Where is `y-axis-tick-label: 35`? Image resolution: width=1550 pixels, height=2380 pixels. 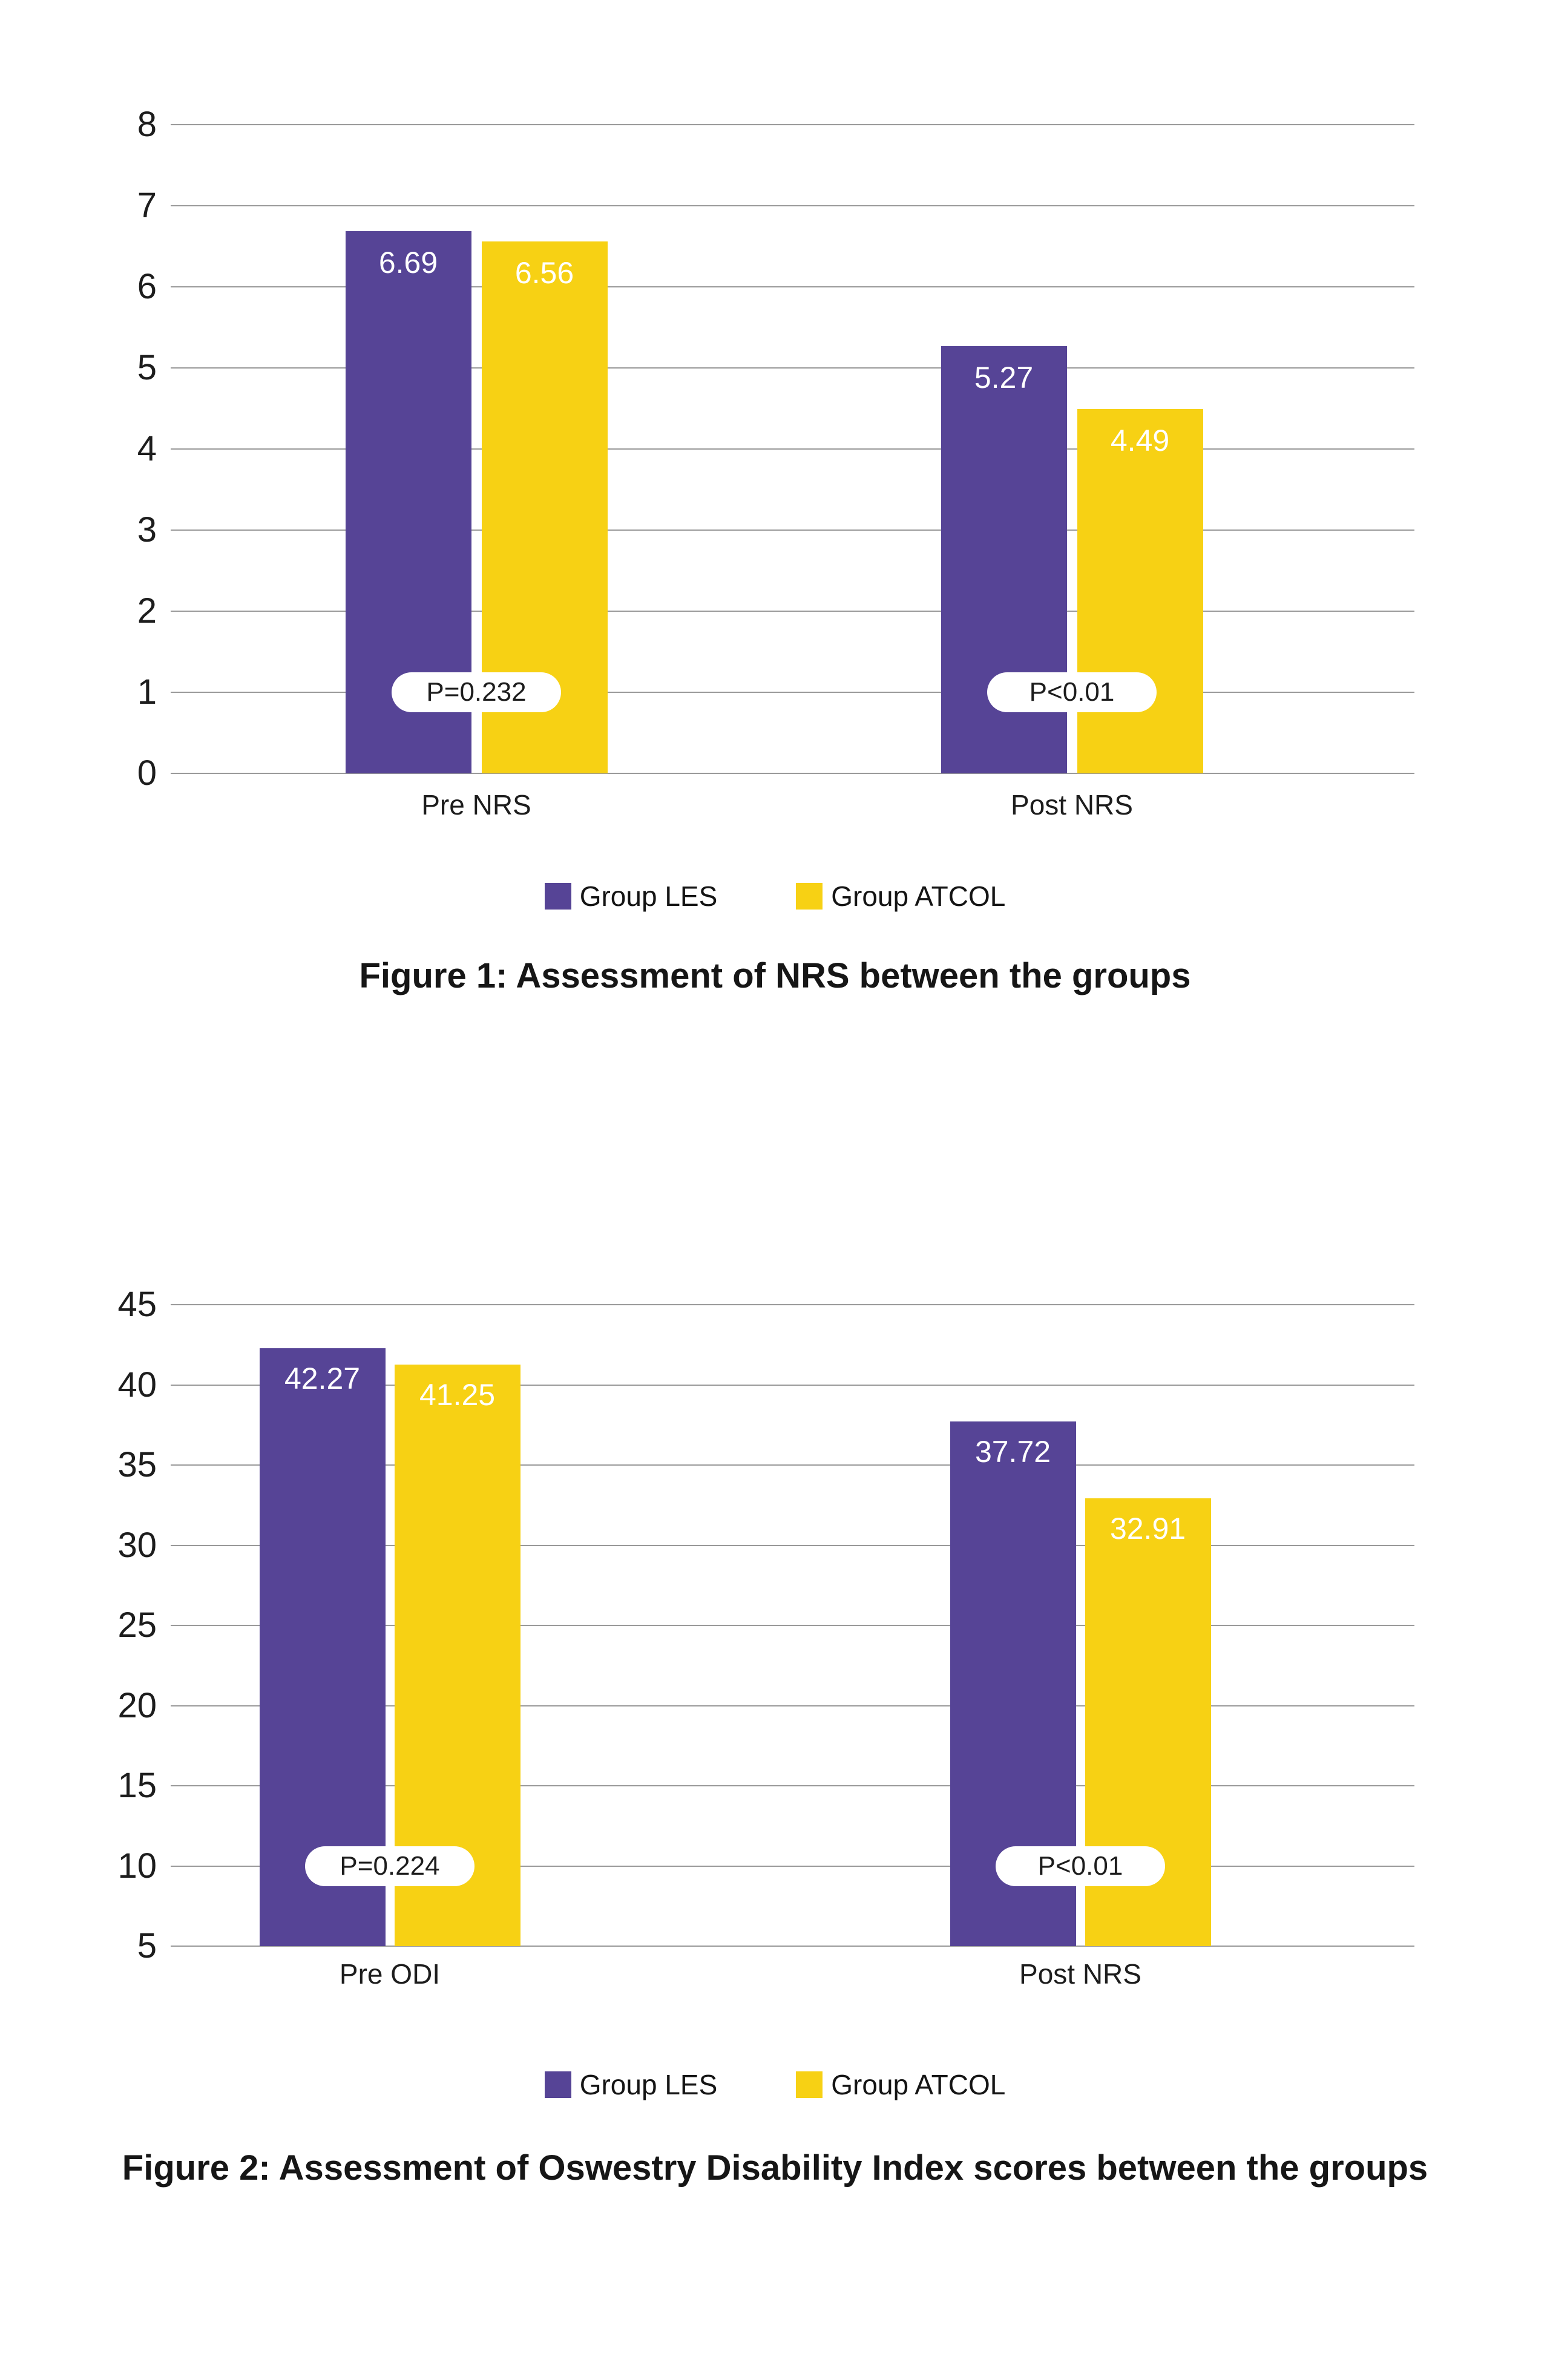 y-axis-tick-label: 35 is located at coordinates (137, 1464).